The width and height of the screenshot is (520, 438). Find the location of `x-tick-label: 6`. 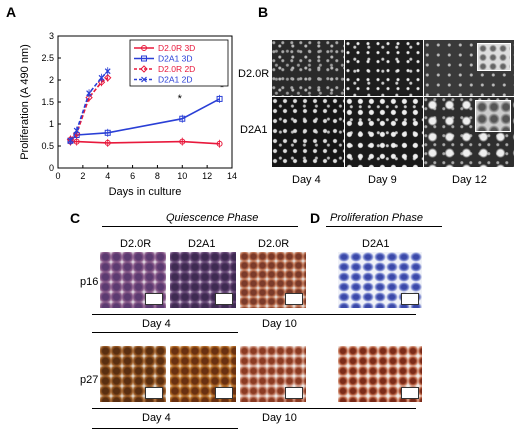

x-tick-label: 6 is located at coordinates (132, 176).